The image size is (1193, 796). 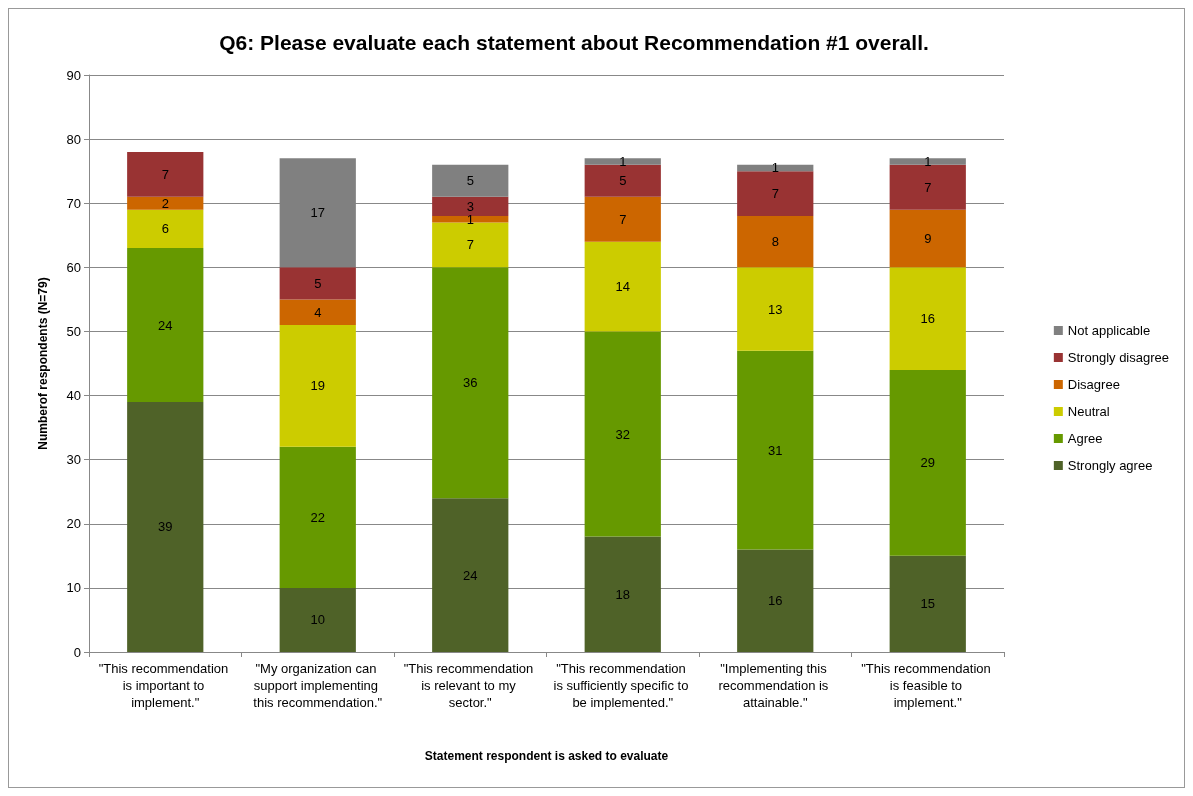 What do you see at coordinates (1109, 330) in the screenshot?
I see `legend-label: Not applicable` at bounding box center [1109, 330].